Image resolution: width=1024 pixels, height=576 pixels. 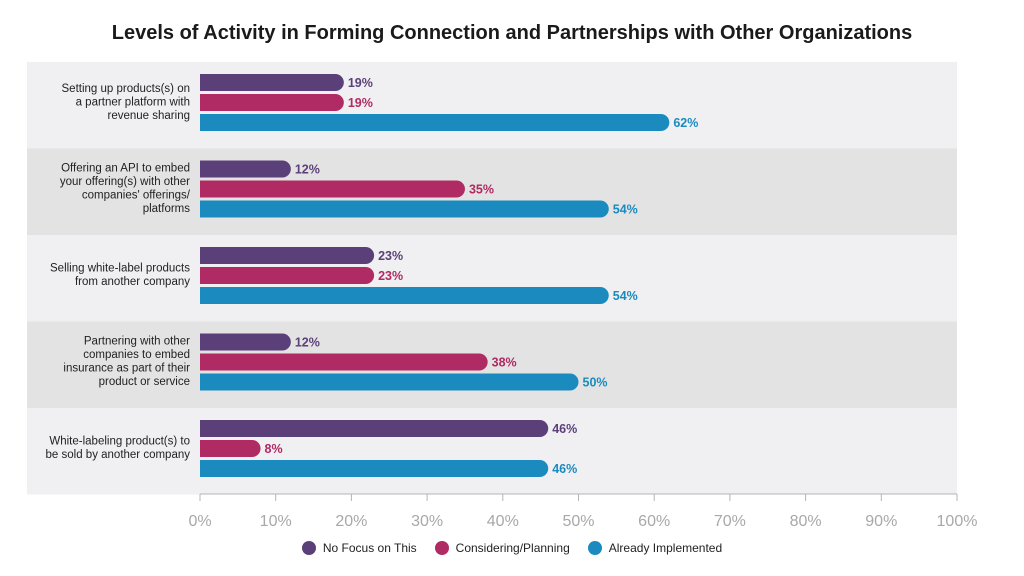 I want to click on category-label-line: insurance as part of their, so click(x=126, y=369).